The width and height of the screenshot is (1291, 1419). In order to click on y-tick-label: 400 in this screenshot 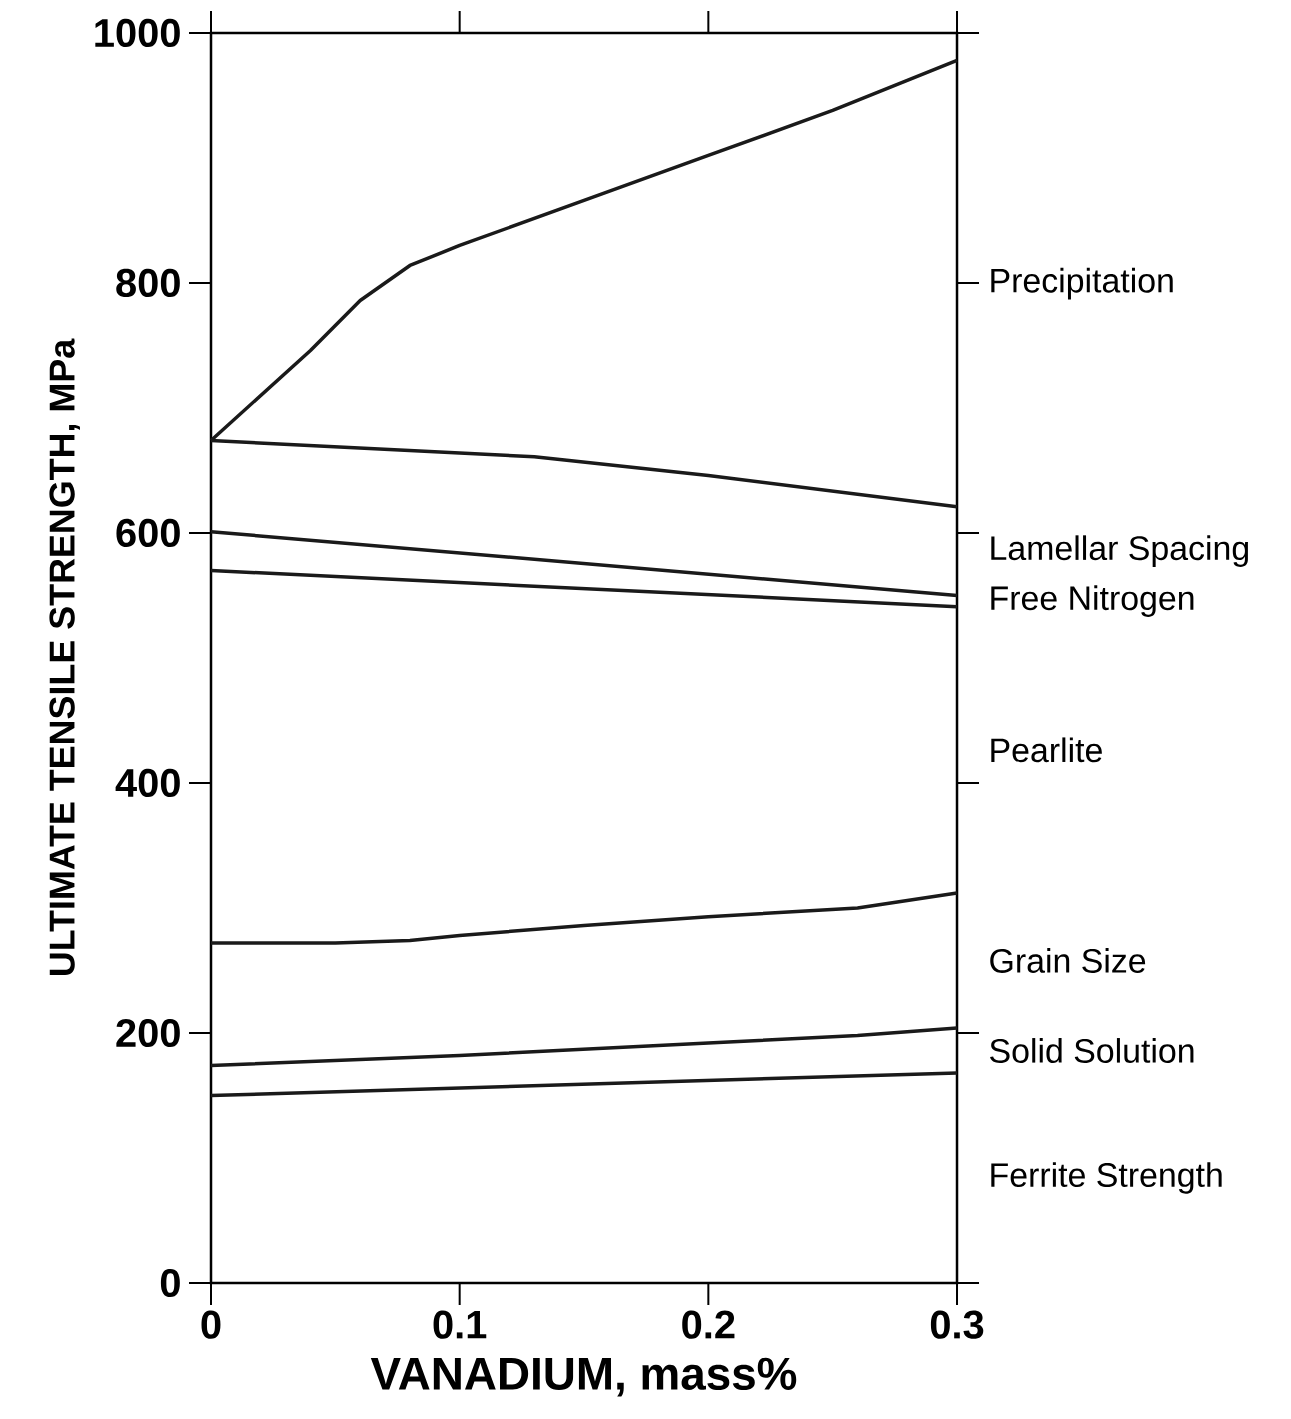, I will do `click(147, 783)`.